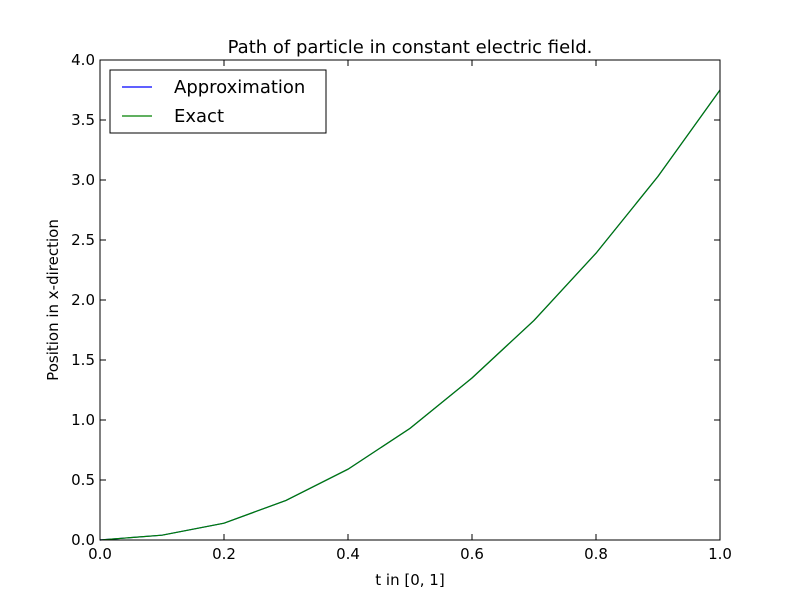 Image resolution: width=800 pixels, height=600 pixels. Describe the element at coordinates (83, 360) in the screenshot. I see `y-tick-label: 1.5` at that location.